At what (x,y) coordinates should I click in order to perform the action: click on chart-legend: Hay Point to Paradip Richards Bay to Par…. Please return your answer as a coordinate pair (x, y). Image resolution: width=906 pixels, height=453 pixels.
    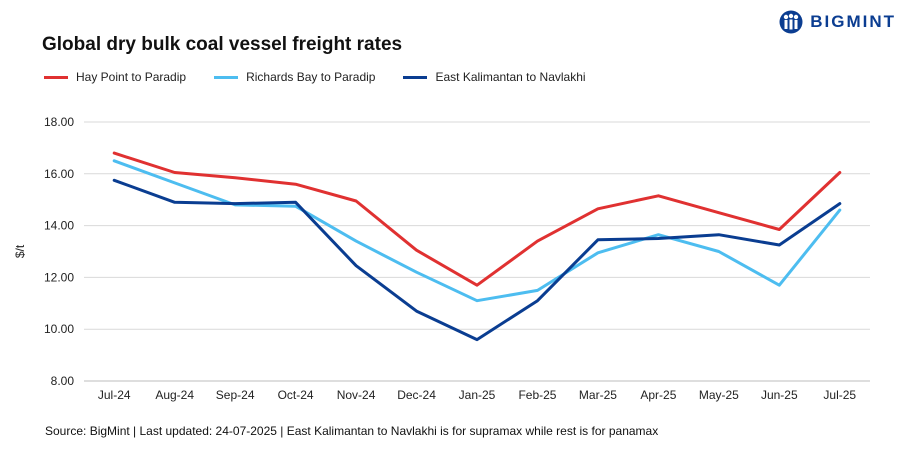
    Looking at the image, I should click on (315, 77).